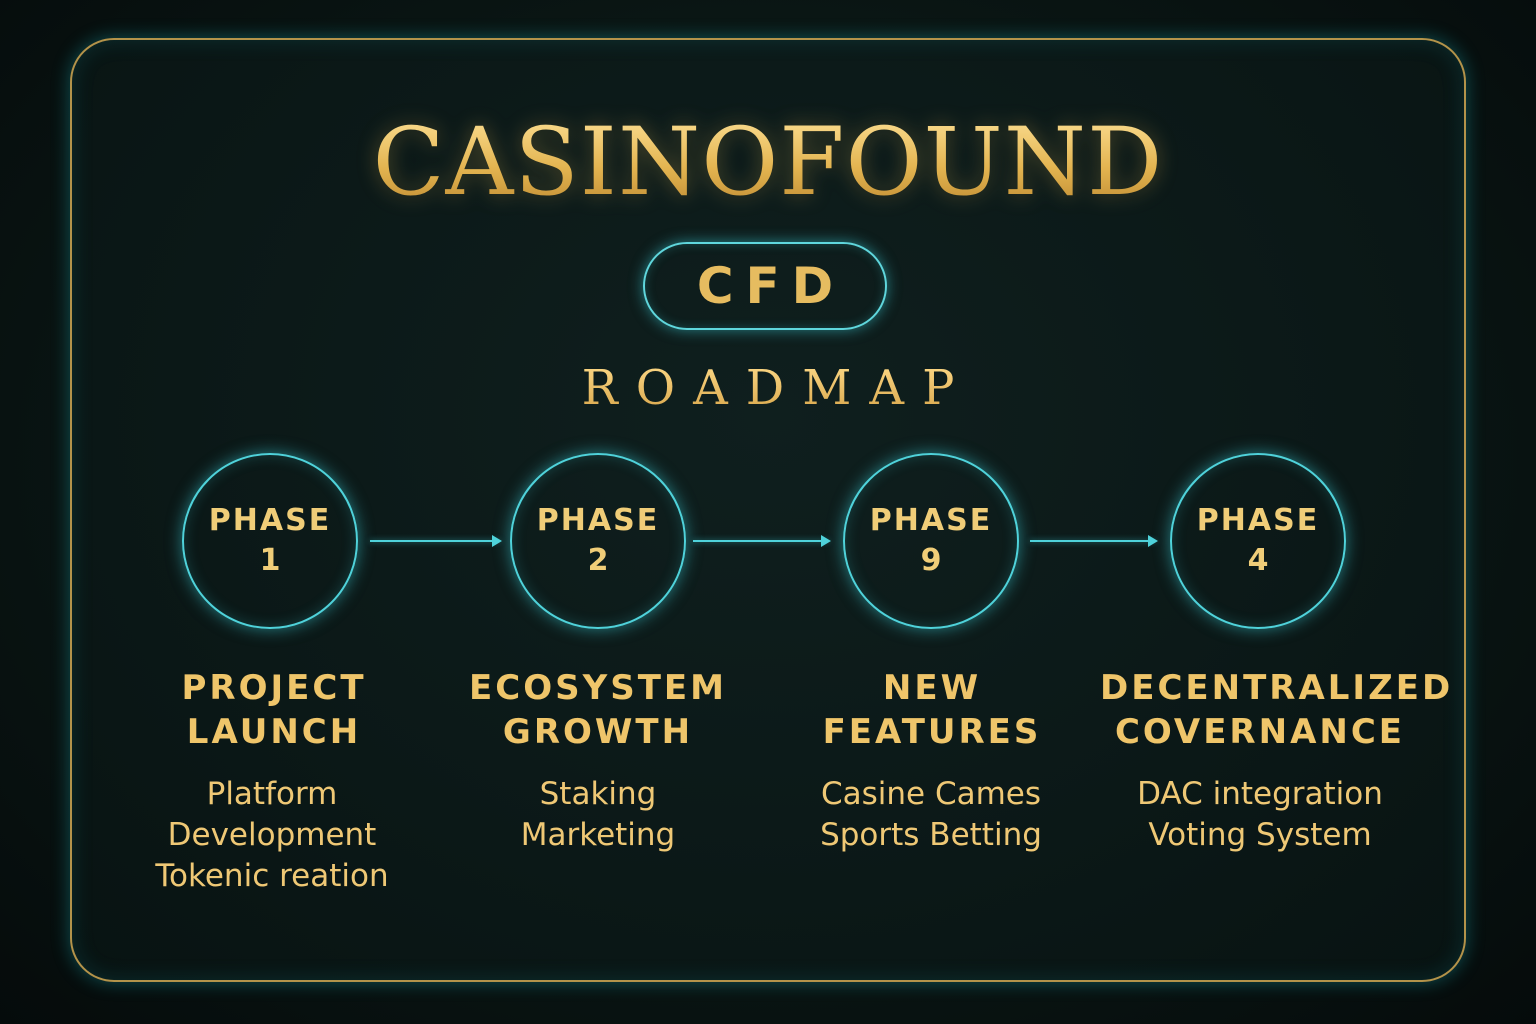 The height and width of the screenshot is (1024, 1536). Describe the element at coordinates (1260, 835) in the screenshot. I see `phase-4-item: Voting System` at that location.